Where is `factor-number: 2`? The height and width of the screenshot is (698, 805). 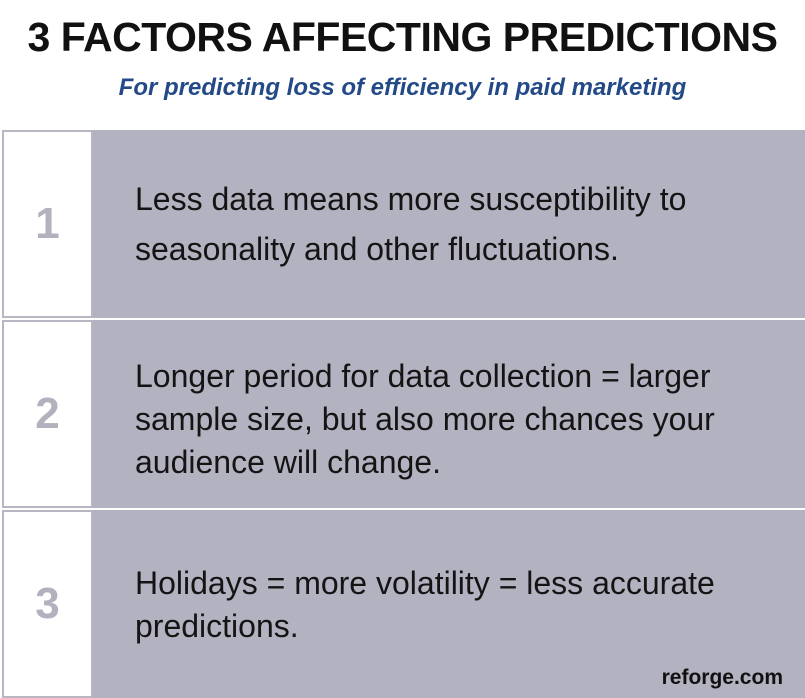
factor-number: 2 is located at coordinates (47, 413).